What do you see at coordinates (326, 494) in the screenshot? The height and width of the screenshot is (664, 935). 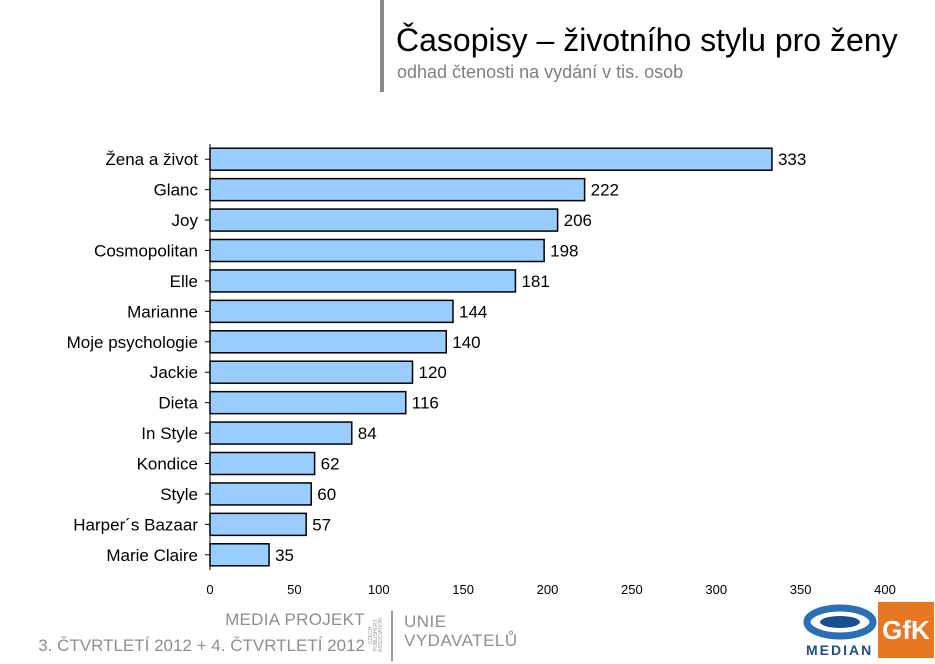 I see `data-label: 60` at bounding box center [326, 494].